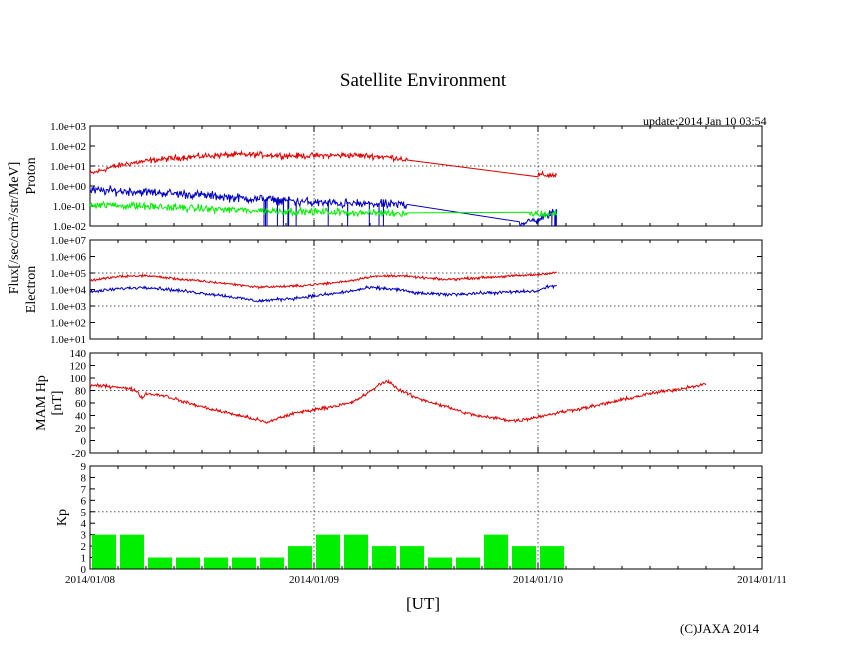 The image size is (846, 655). Describe the element at coordinates (84, 524) in the screenshot. I see `kp-ytick-label: 4` at that location.